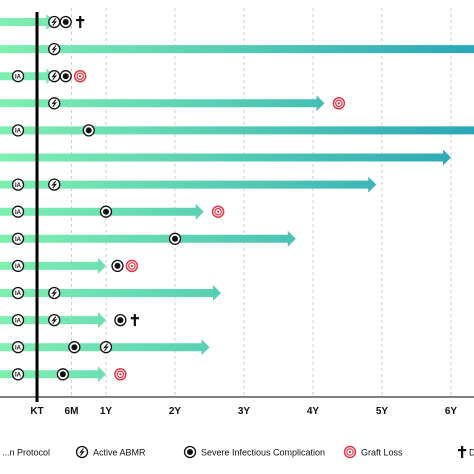 This screenshot has width=474, height=474. I want to click on legend-item-graft-loss: Graft Loss, so click(373, 452).